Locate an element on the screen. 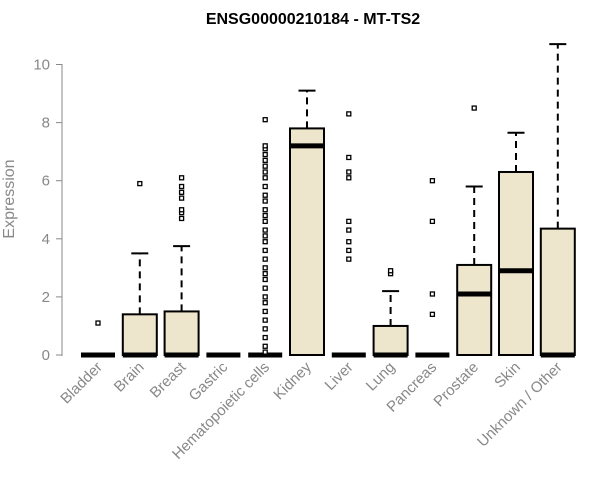 The image size is (600, 500). box-pancreas is located at coordinates (432, 268).